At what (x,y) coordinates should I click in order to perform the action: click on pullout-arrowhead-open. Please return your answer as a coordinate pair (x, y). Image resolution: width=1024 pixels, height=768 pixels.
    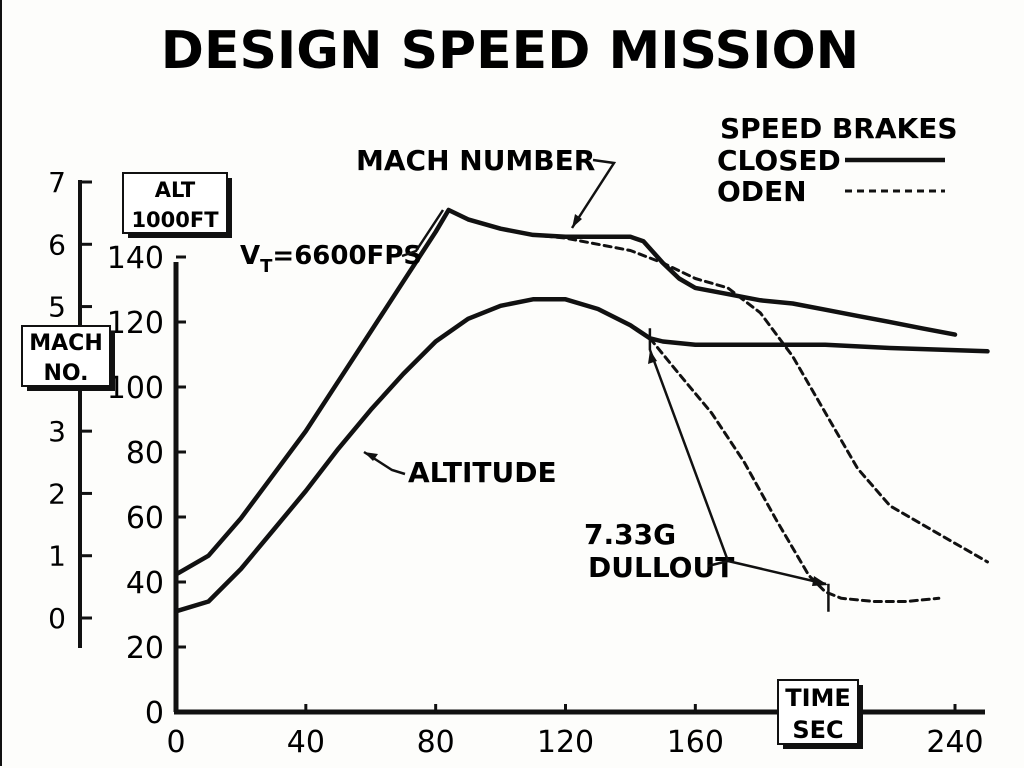
    Looking at the image, I should click on (820, 581).